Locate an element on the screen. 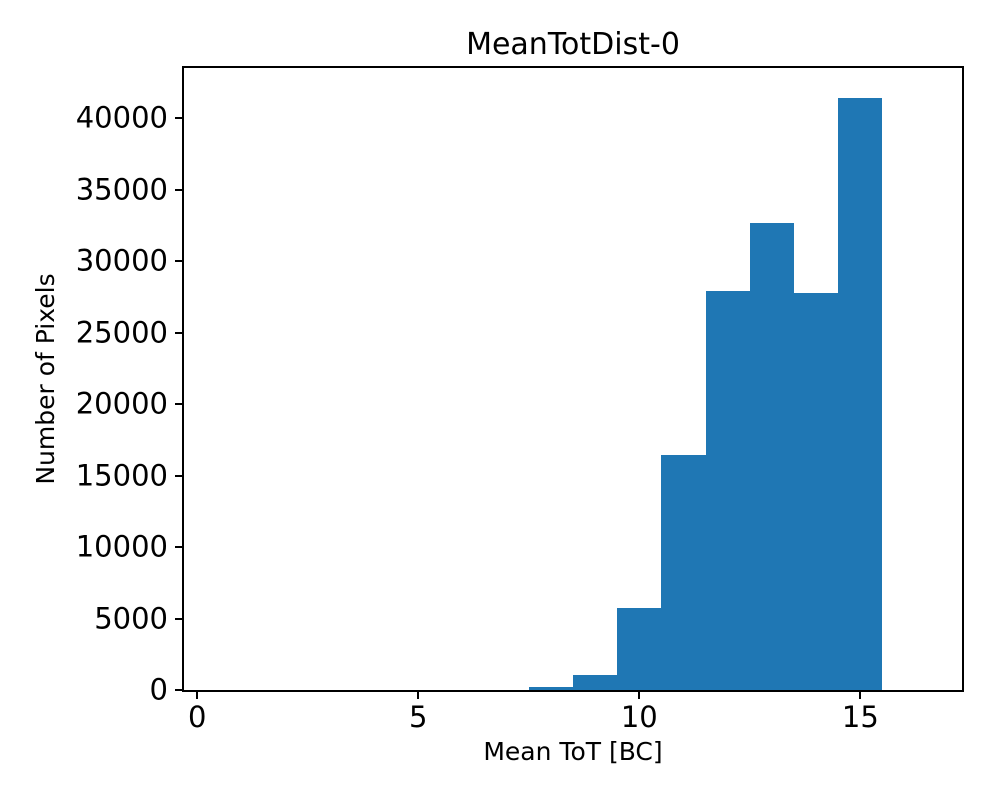 This screenshot has width=1000, height=800. x-tick-label: 10 is located at coordinates (639, 717).